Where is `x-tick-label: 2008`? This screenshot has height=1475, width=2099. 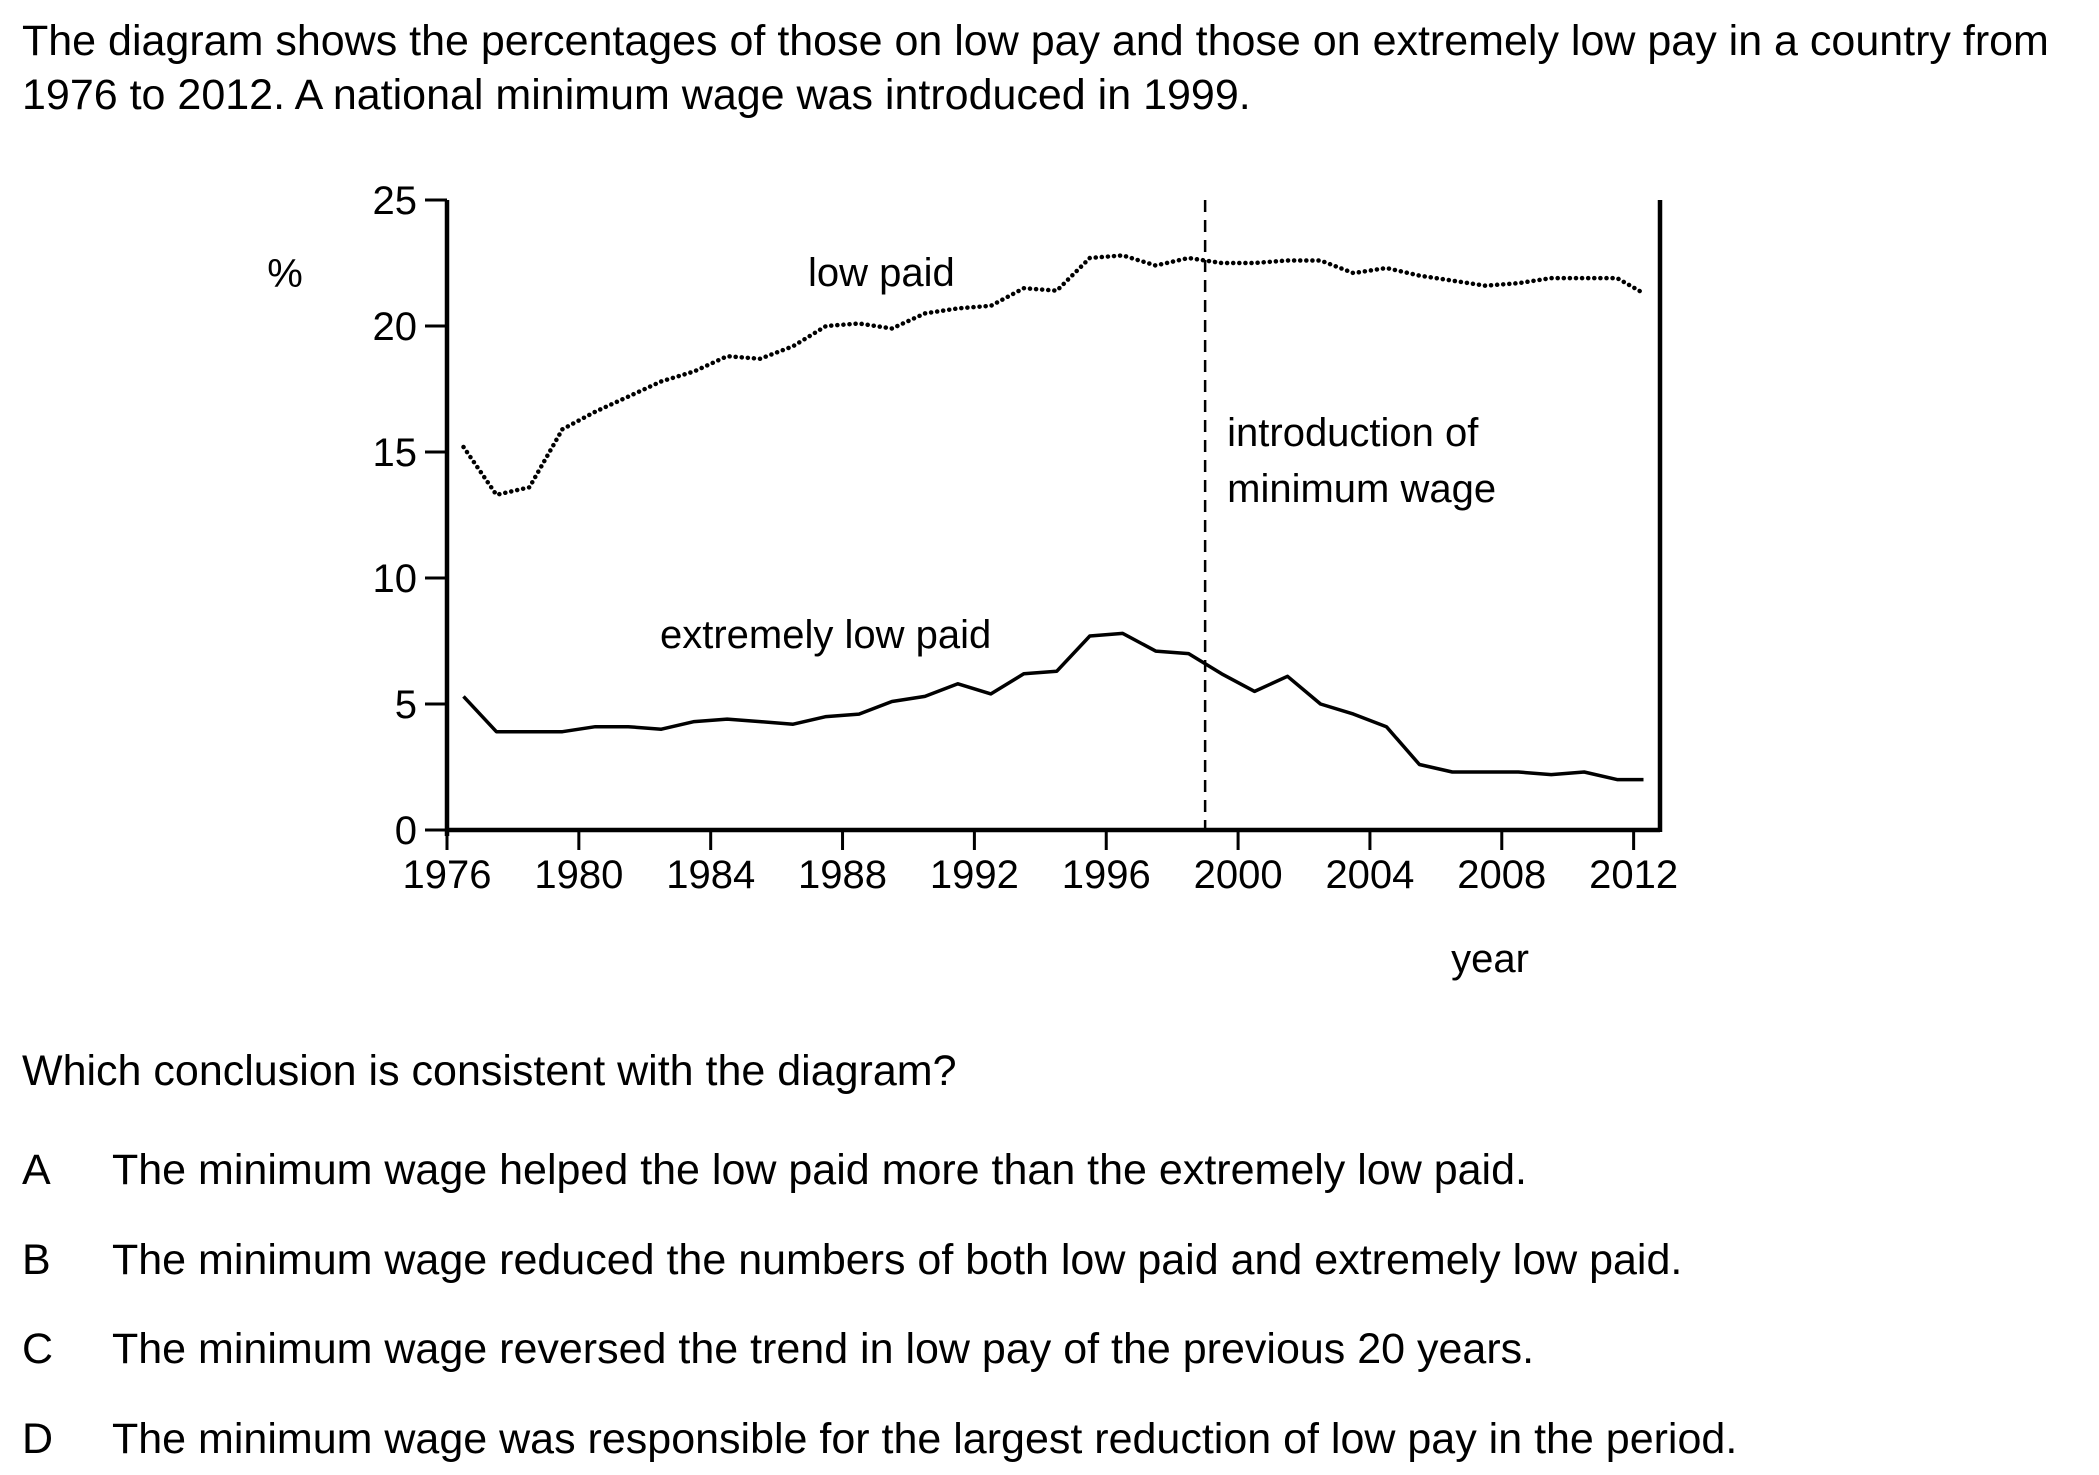
x-tick-label: 2008 is located at coordinates (1501, 875).